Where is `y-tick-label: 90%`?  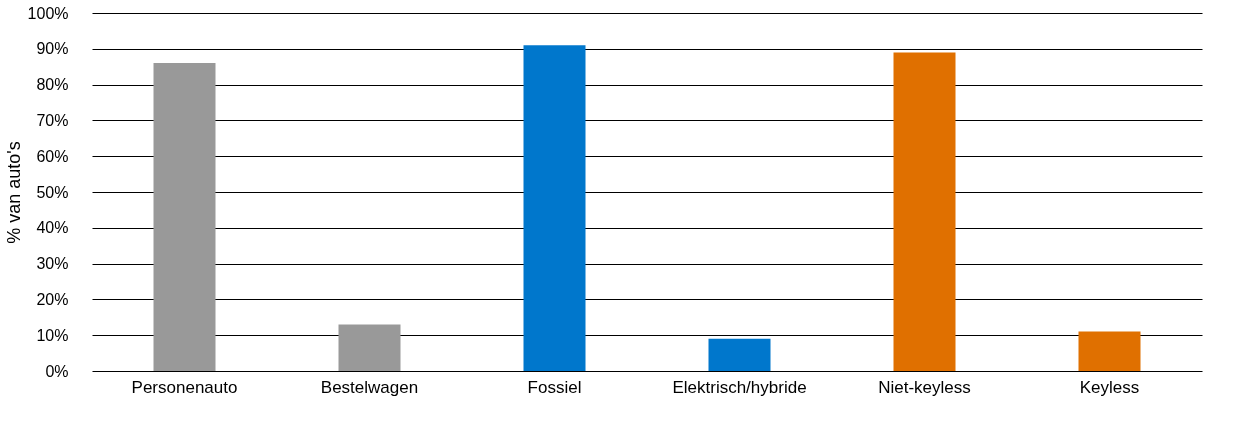 y-tick-label: 90% is located at coordinates (52, 49).